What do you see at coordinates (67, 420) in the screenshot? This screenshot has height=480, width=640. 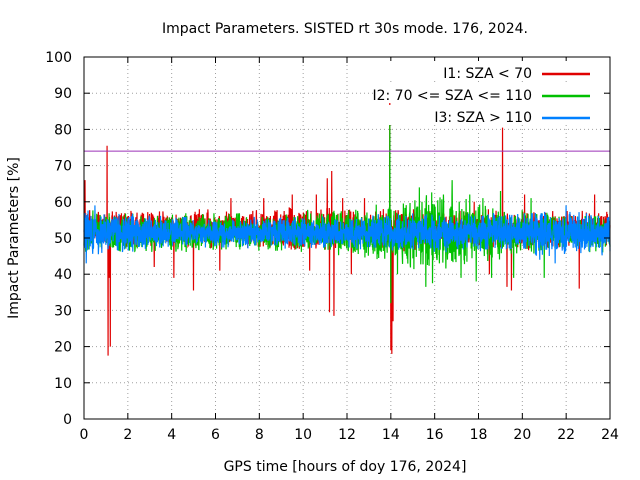 I see `y-tick-label: 0` at bounding box center [67, 420].